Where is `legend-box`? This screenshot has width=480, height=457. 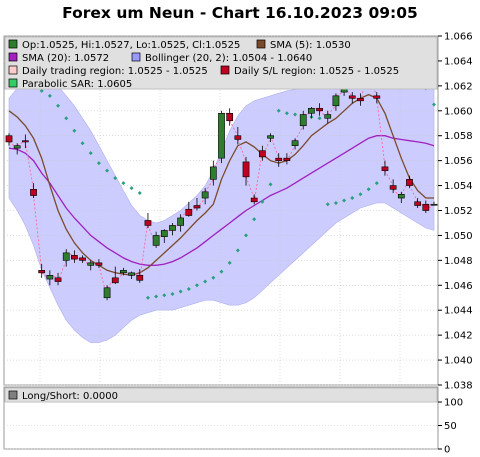 legend-box is located at coordinates (221, 63).